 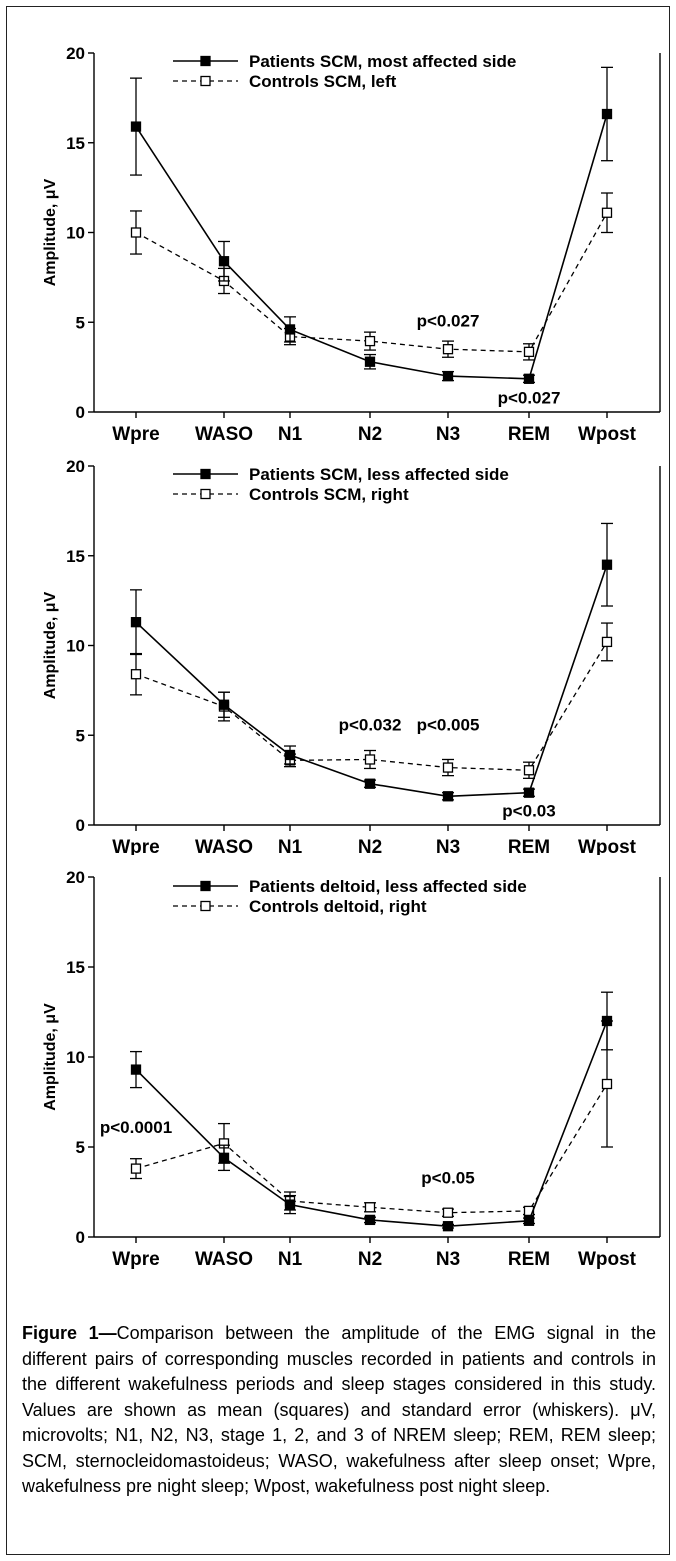 I want to click on series-line-patients, so click(x=371, y=1124).